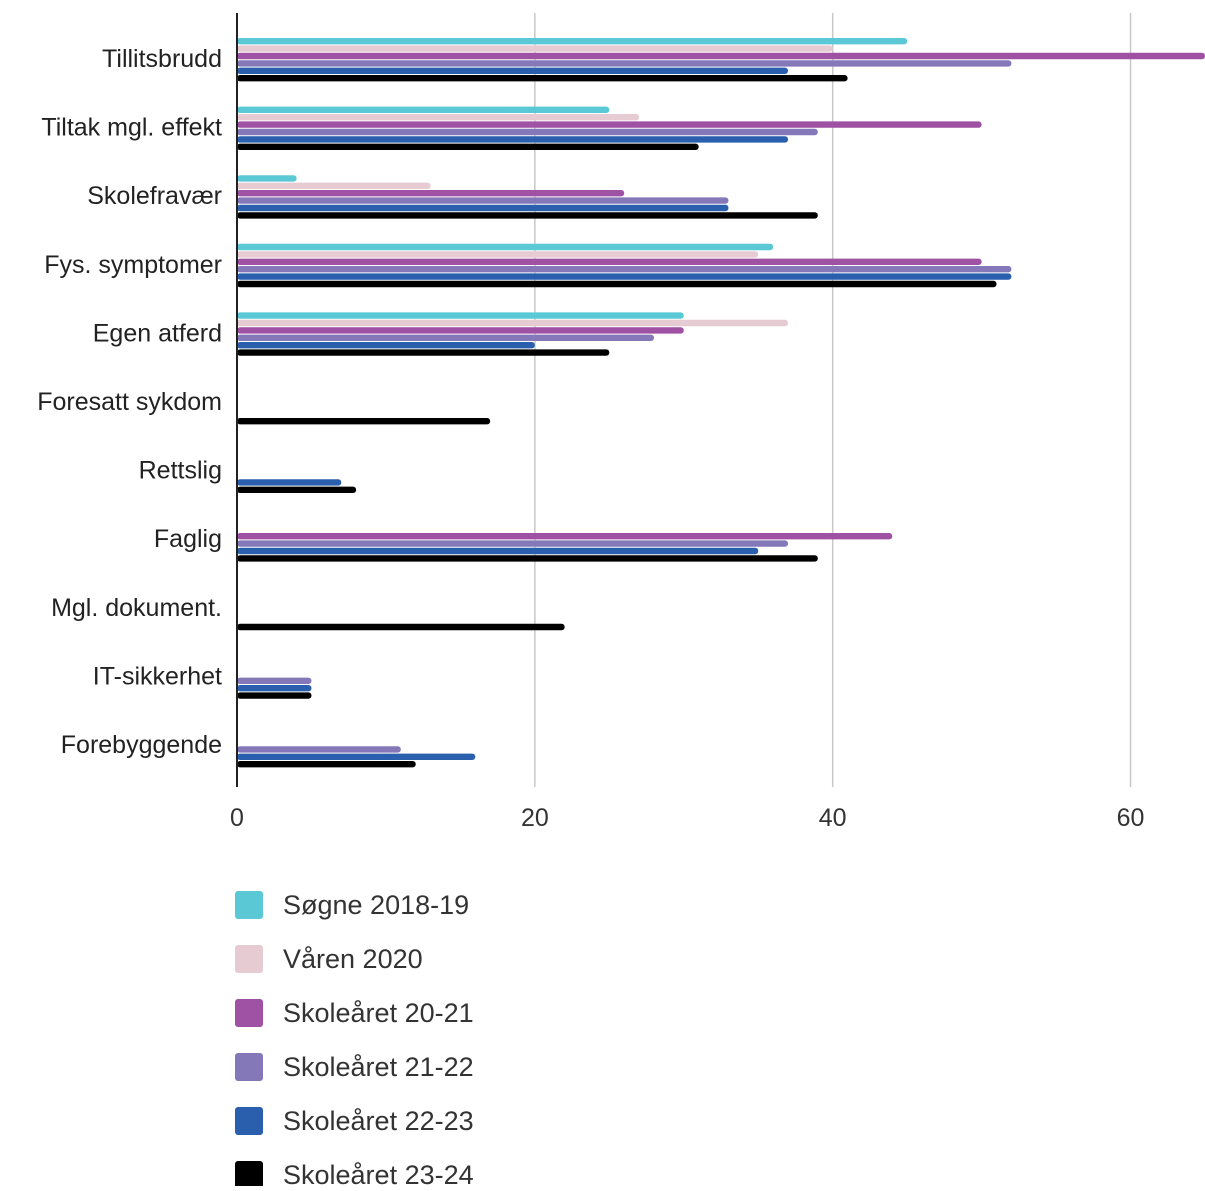 Image resolution: width=1205 pixels, height=1191 pixels. What do you see at coordinates (157, 333) in the screenshot?
I see `category-label: Egen atferd` at bounding box center [157, 333].